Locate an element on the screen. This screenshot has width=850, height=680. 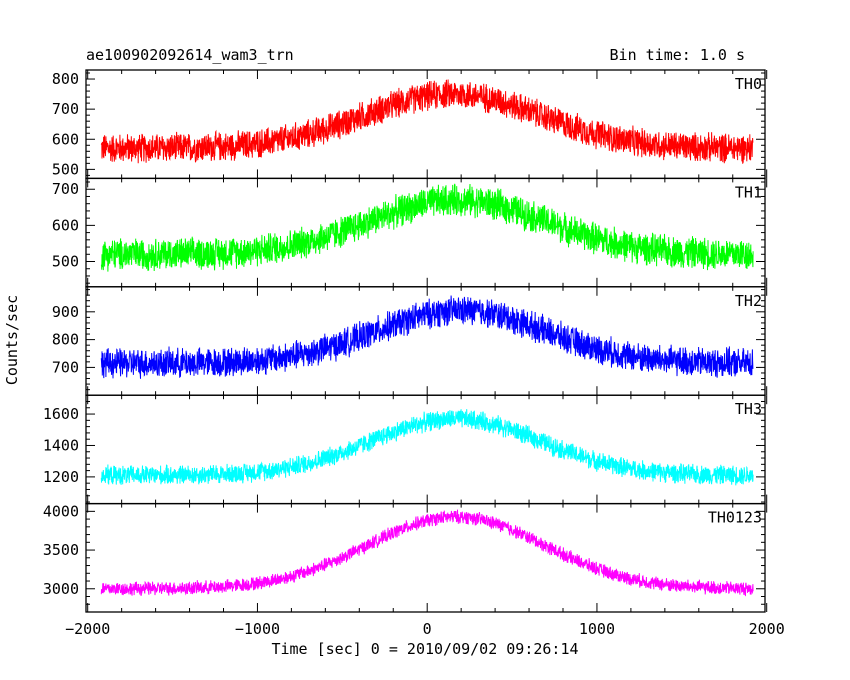
x-axis-label: Time [sec] 0 = 2010/09/02 09:26:14 is located at coordinates (424, 649).